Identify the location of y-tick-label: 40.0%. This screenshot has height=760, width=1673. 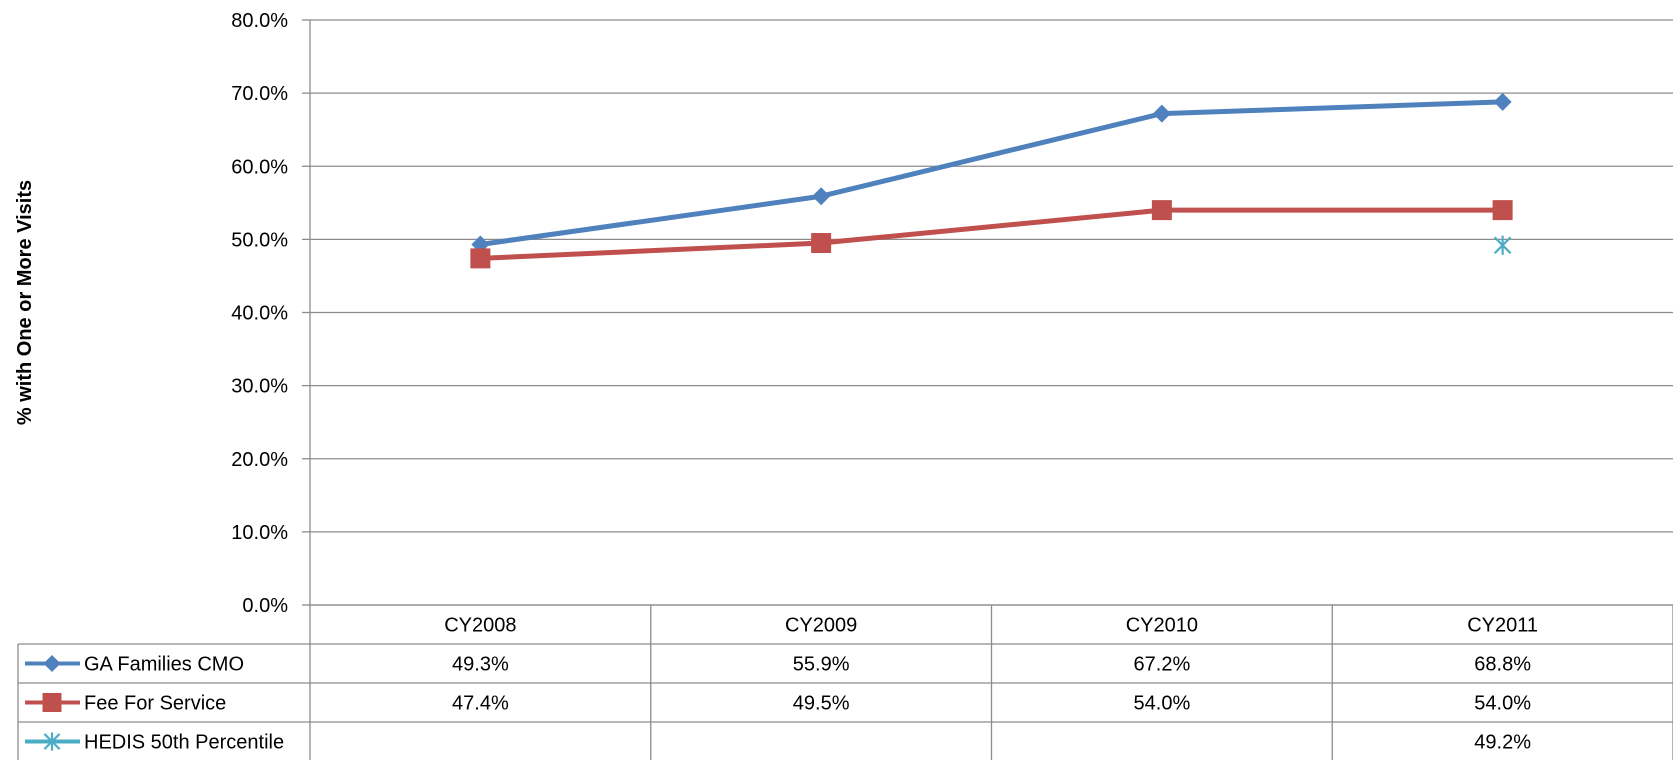
(259, 314).